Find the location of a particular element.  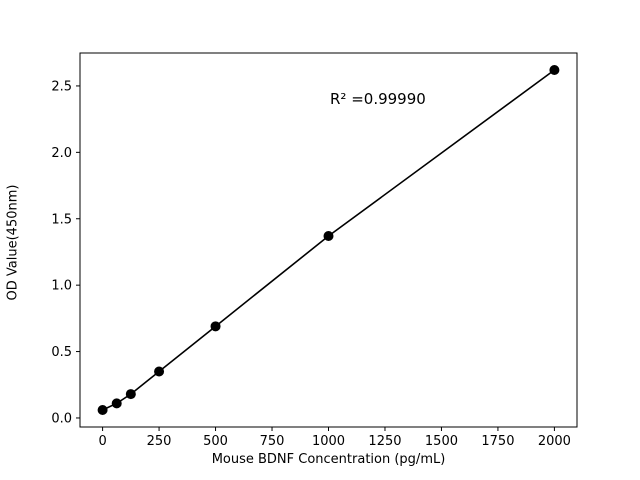

x-tick-label: 500 is located at coordinates (215, 441).